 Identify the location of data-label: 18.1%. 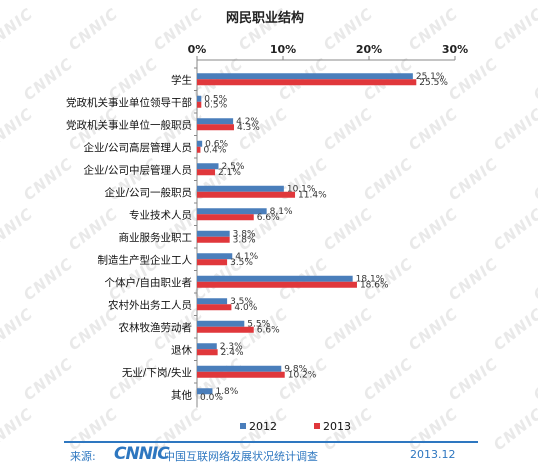
(370, 279).